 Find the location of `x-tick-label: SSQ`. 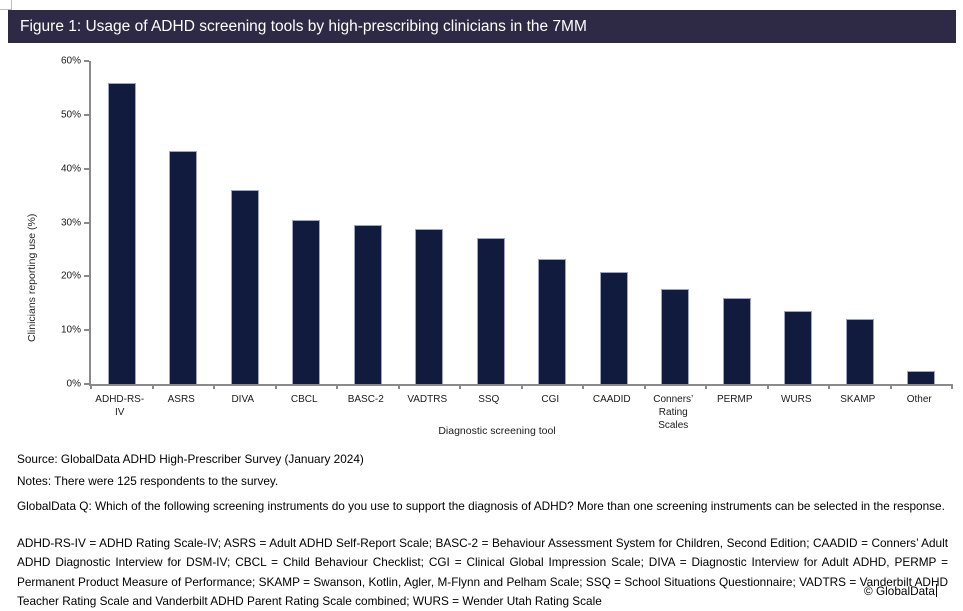

x-tick-label: SSQ is located at coordinates (489, 399).